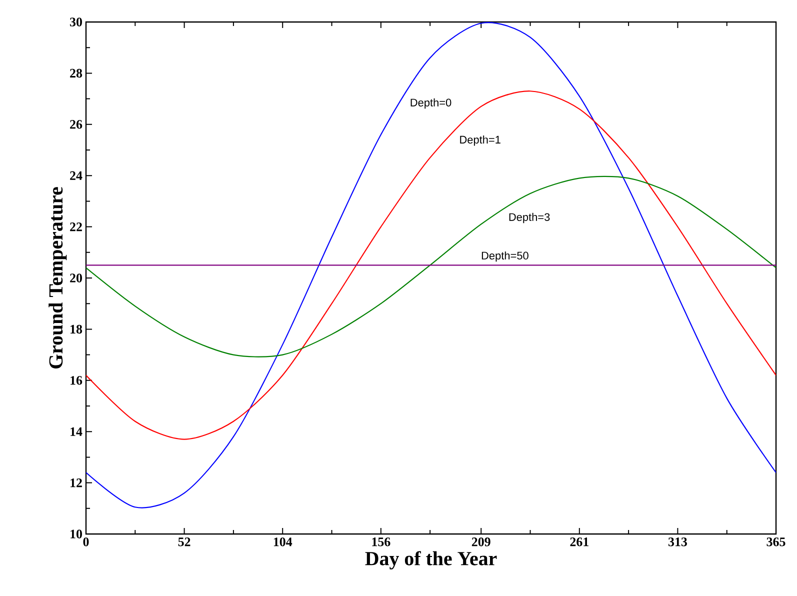 The width and height of the screenshot is (797, 596). Describe the element at coordinates (76, 73) in the screenshot. I see `y-tick-label: 28` at that location.